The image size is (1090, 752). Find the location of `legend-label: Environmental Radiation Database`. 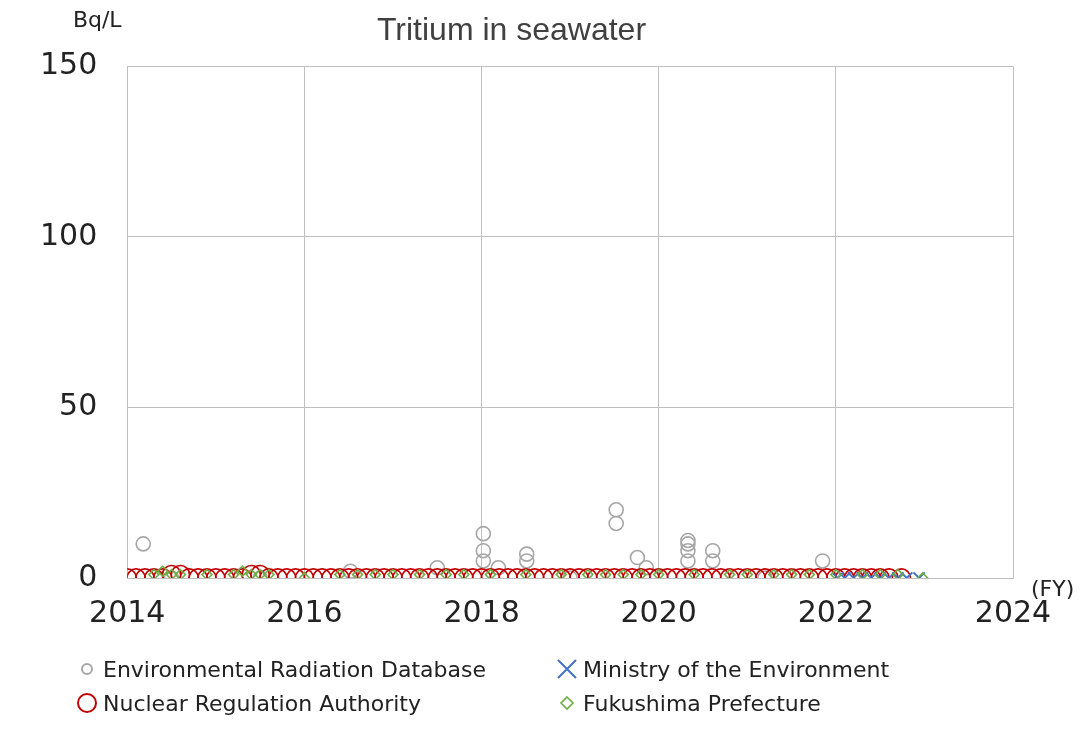

legend-label: Environmental Radiation Database is located at coordinates (295, 669).